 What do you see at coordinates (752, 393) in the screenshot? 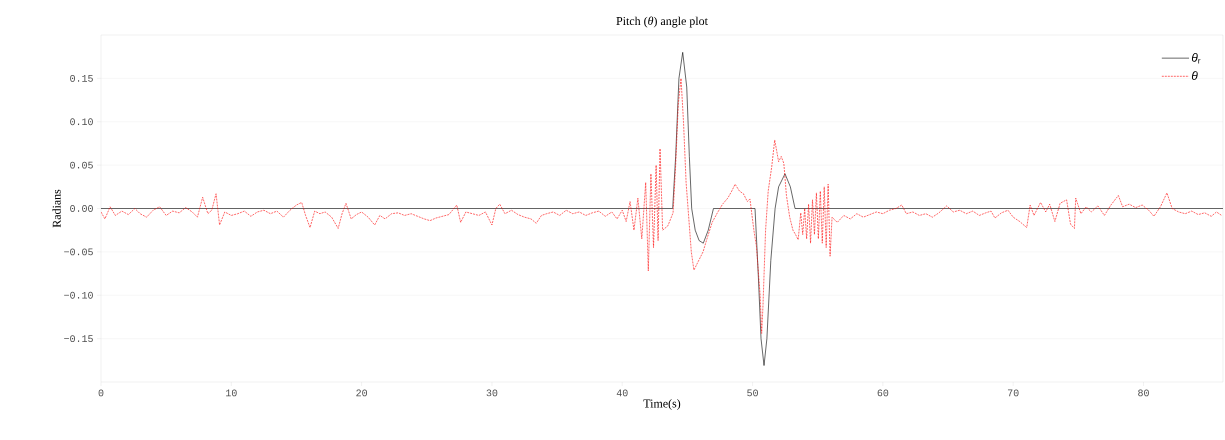
I see `x-tick-label: 50` at bounding box center [752, 393].